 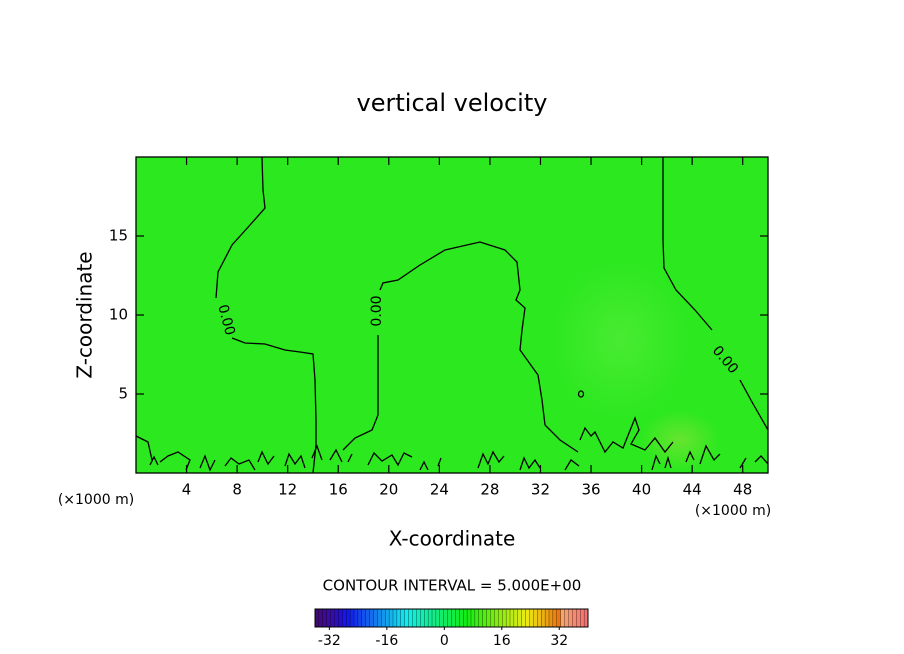 I want to click on x-tick-label: 36, so click(x=590, y=490).